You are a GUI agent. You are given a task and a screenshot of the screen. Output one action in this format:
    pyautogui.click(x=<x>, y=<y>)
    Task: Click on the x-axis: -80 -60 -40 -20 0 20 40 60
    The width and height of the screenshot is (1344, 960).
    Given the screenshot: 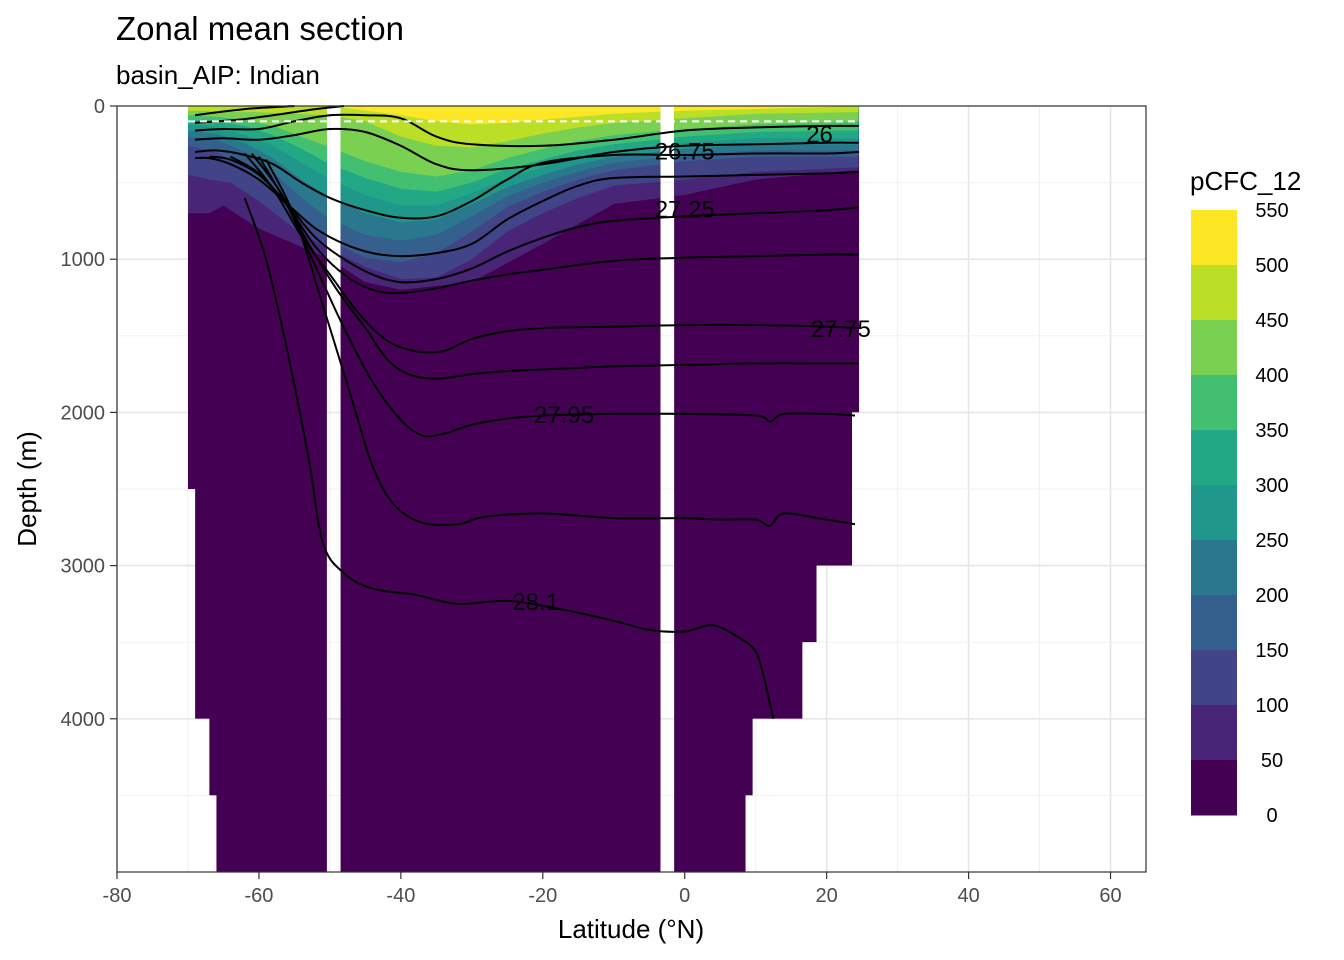 What is the action you would take?
    pyautogui.click(x=612, y=889)
    